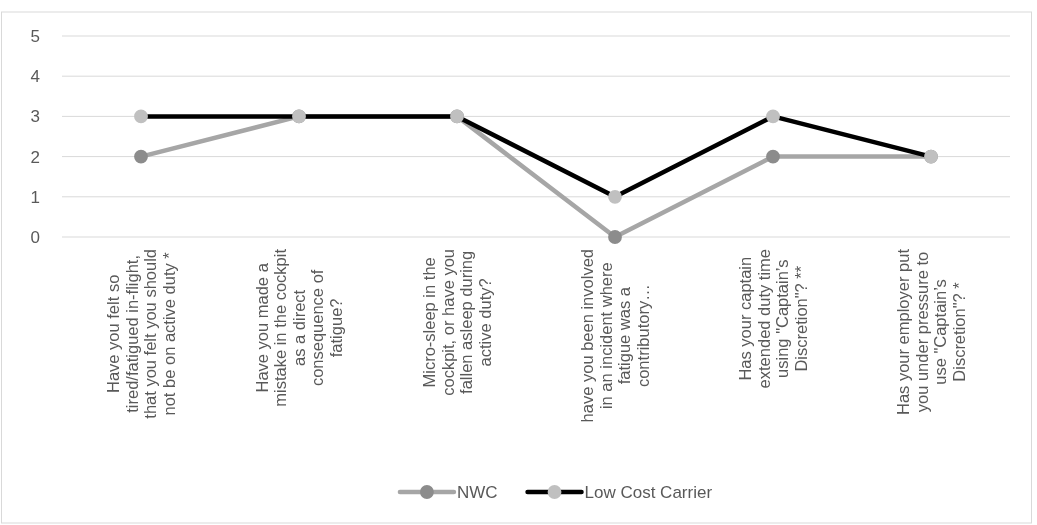 The height and width of the screenshot is (525, 1037). What do you see at coordinates (477, 492) in the screenshot?
I see `legend-label: NWC` at bounding box center [477, 492].